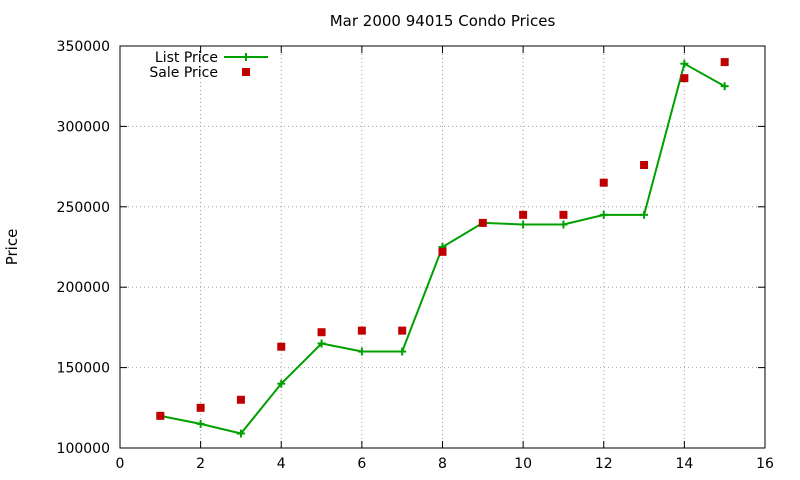  I want to click on x-tick-label: 0, so click(120, 464).